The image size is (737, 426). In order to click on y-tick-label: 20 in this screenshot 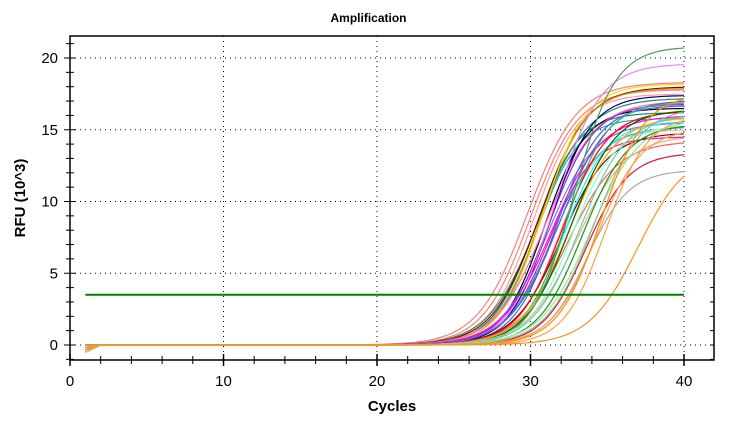, I will do `click(49, 58)`.